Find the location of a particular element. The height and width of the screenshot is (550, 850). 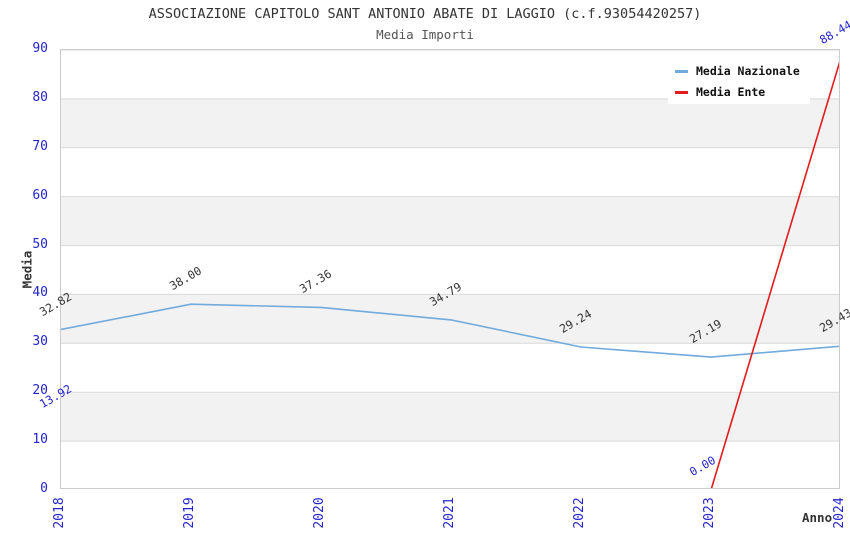

y-tick-label: 70 is located at coordinates (40, 146).